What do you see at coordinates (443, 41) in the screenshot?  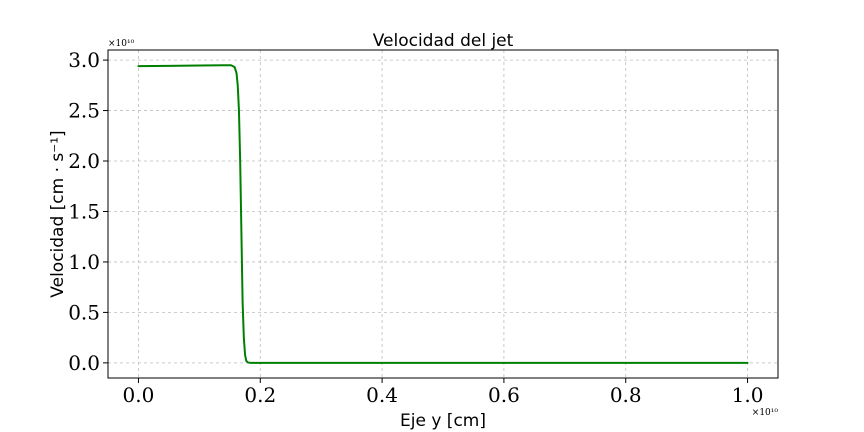 I see `chart-title: Velocidad del jet` at bounding box center [443, 41].